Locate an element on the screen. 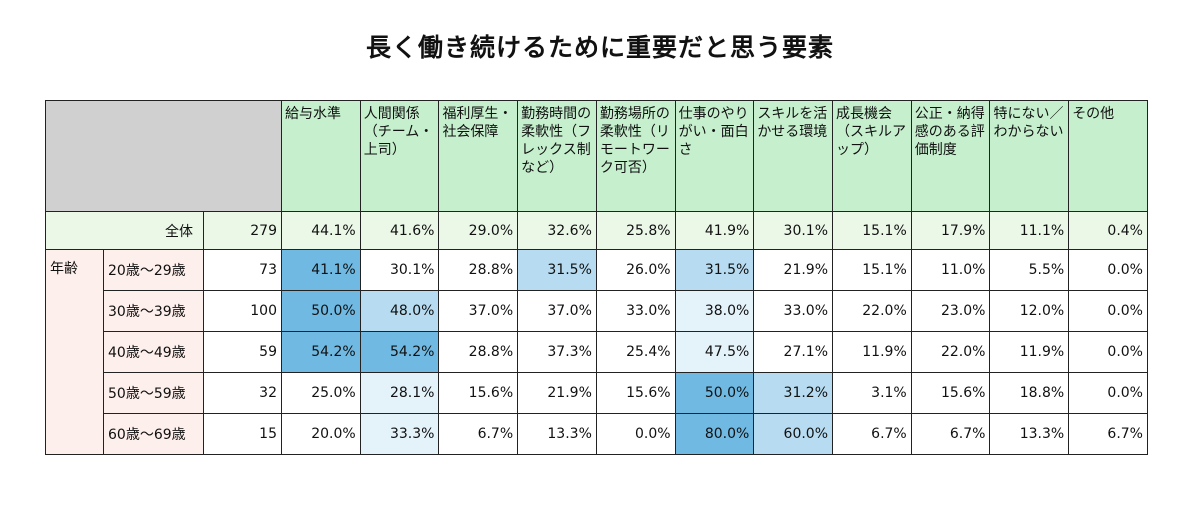 This screenshot has width=1200, height=506. value-cell: 60.0% is located at coordinates (793, 434).